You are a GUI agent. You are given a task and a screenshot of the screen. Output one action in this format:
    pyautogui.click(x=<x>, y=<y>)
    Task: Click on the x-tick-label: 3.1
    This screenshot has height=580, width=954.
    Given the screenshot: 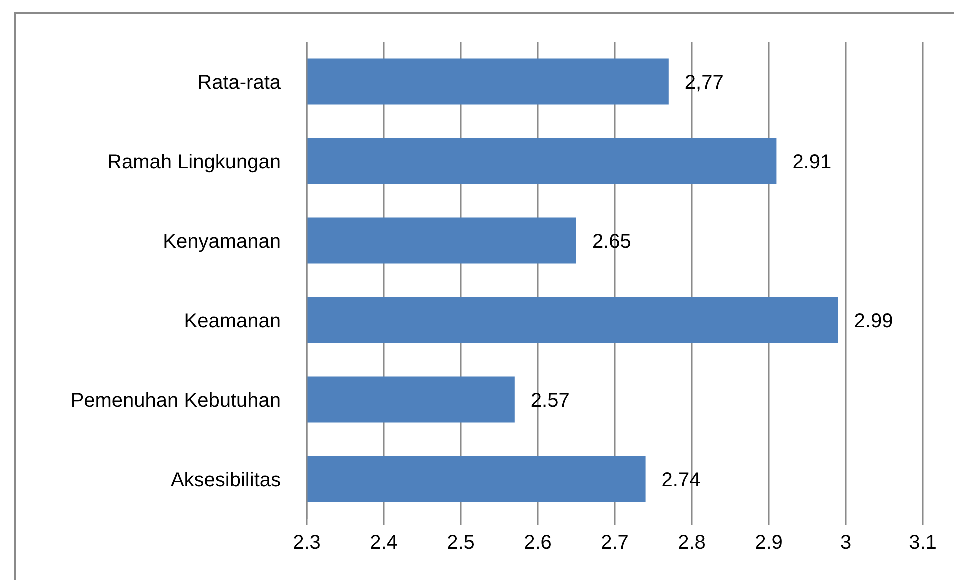 What is the action you would take?
    pyautogui.click(x=923, y=543)
    